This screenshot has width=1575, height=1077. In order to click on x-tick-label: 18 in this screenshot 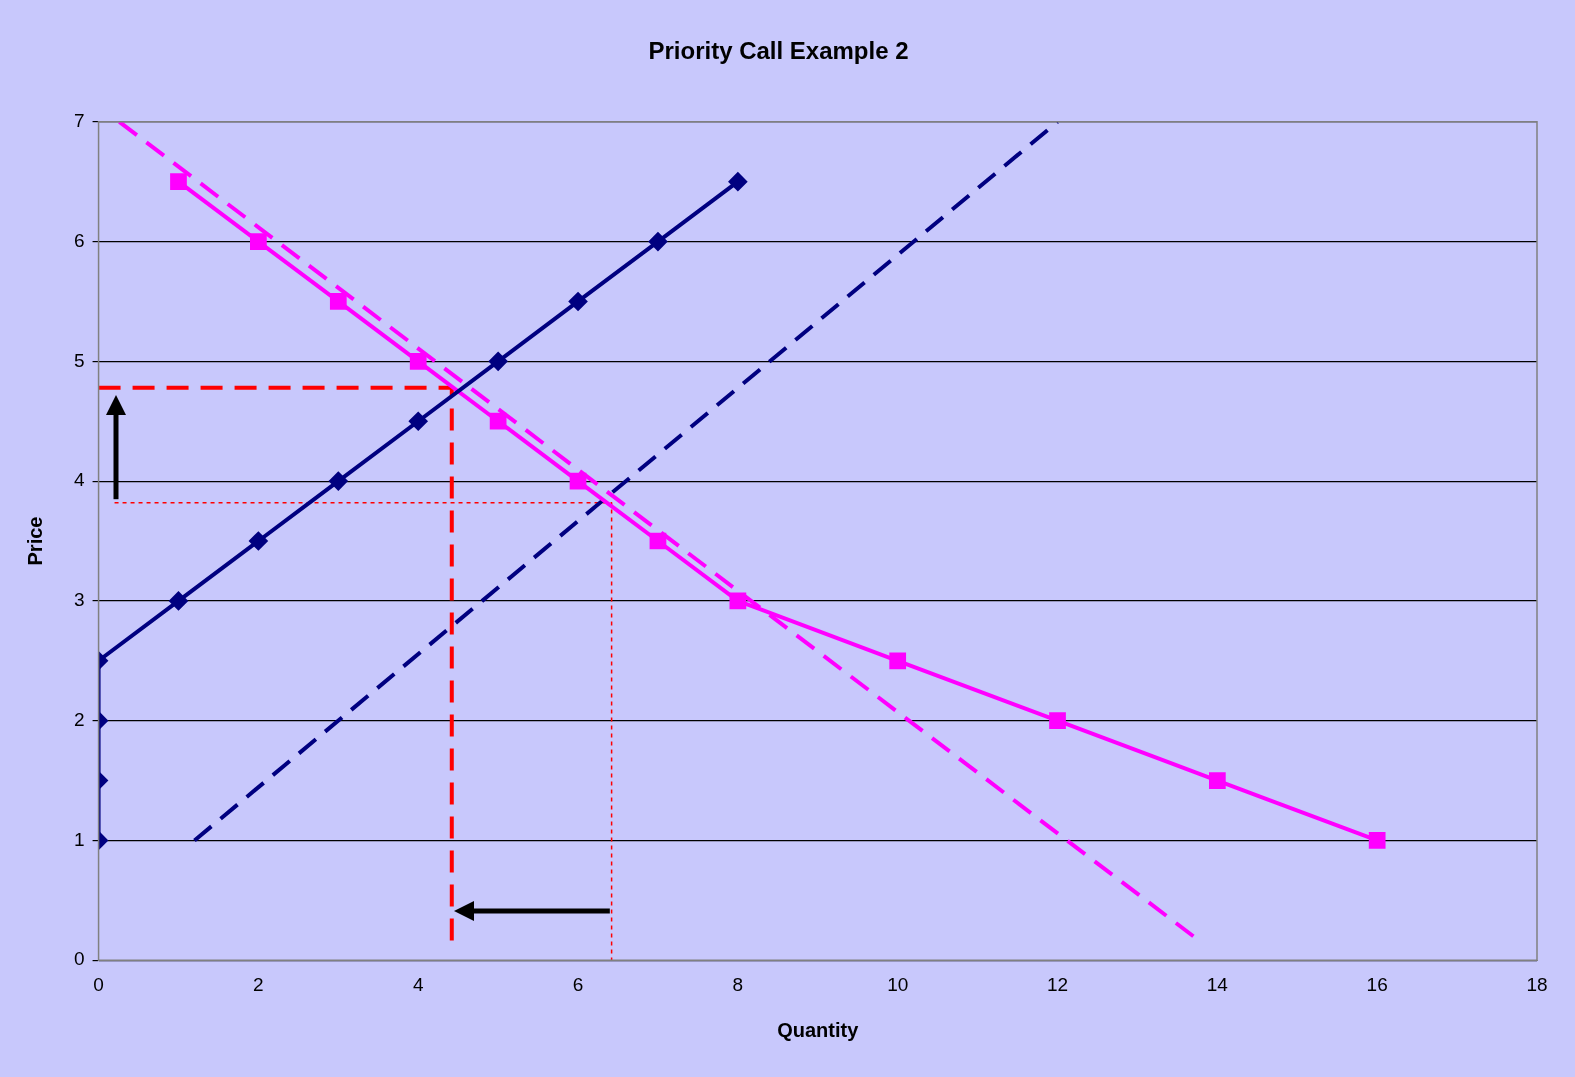, I will do `click(1537, 984)`.